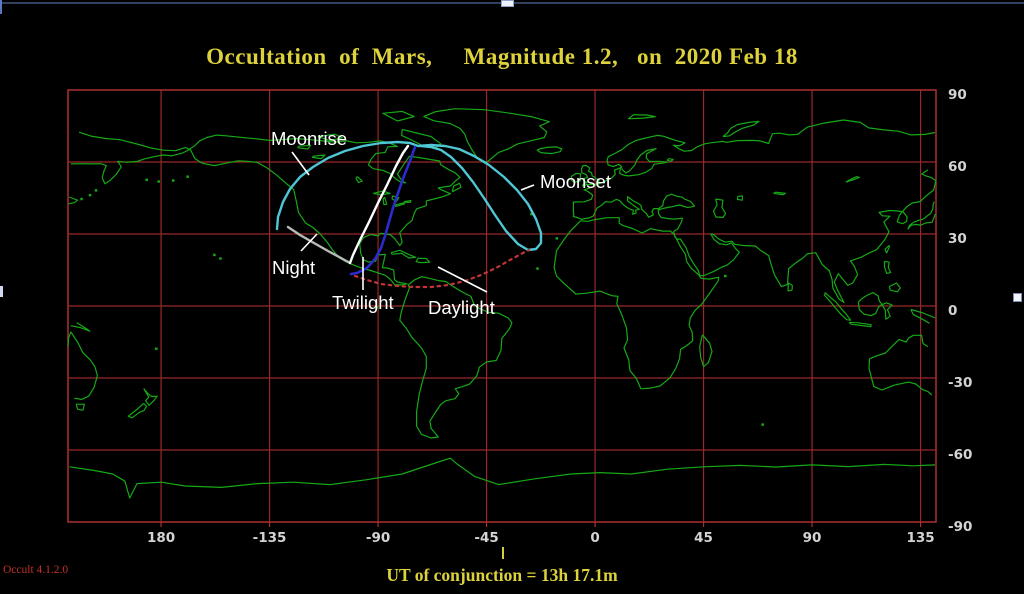 The height and width of the screenshot is (594, 1024). I want to click on daylight-dotted-limit-curve, so click(442, 268).